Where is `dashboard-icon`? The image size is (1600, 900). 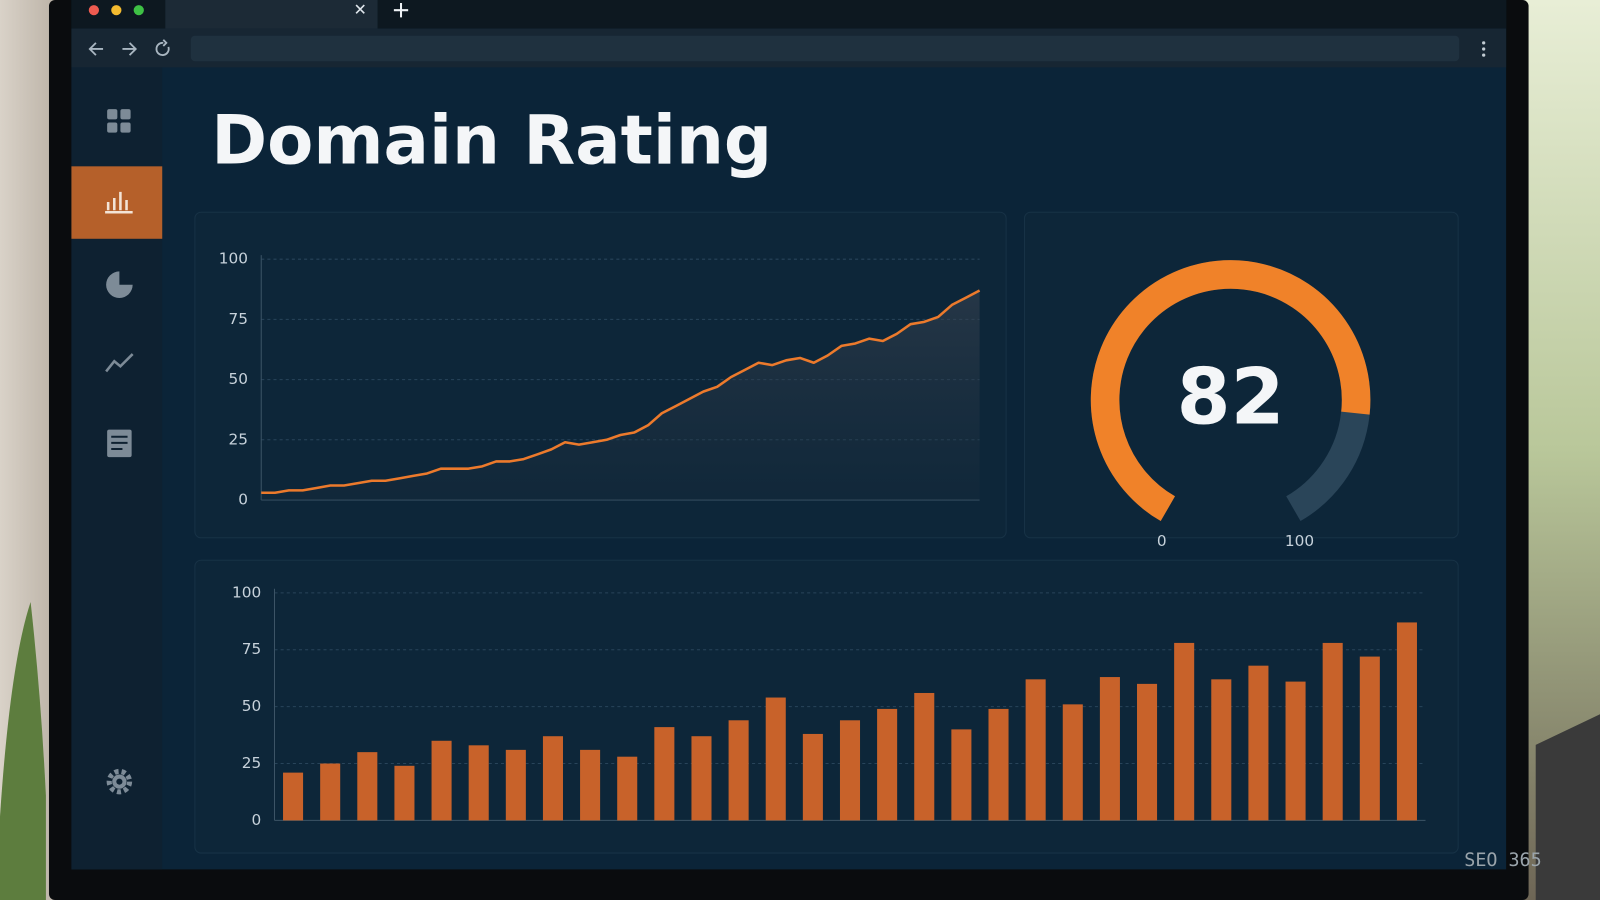
dashboard-icon is located at coordinates (119, 121).